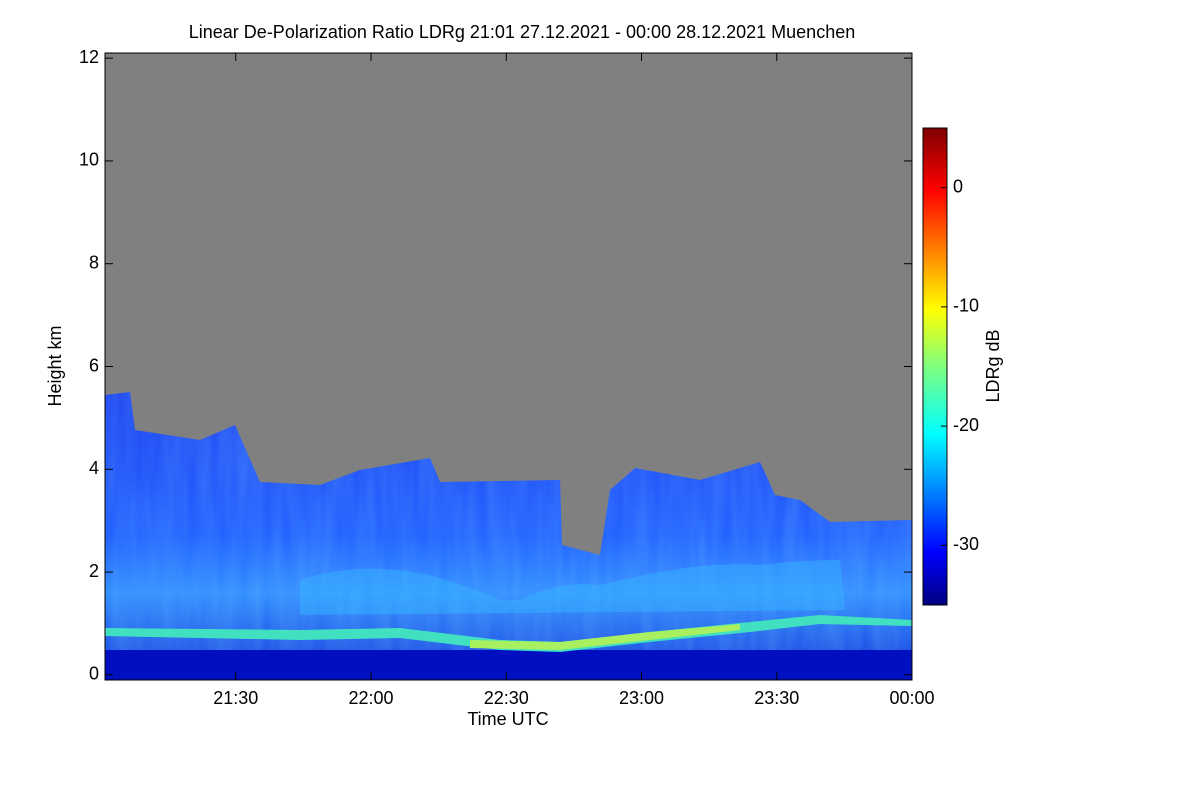 Image resolution: width=1200 pixels, height=805 pixels. I want to click on x-tick-label: 23:30, so click(776, 698).